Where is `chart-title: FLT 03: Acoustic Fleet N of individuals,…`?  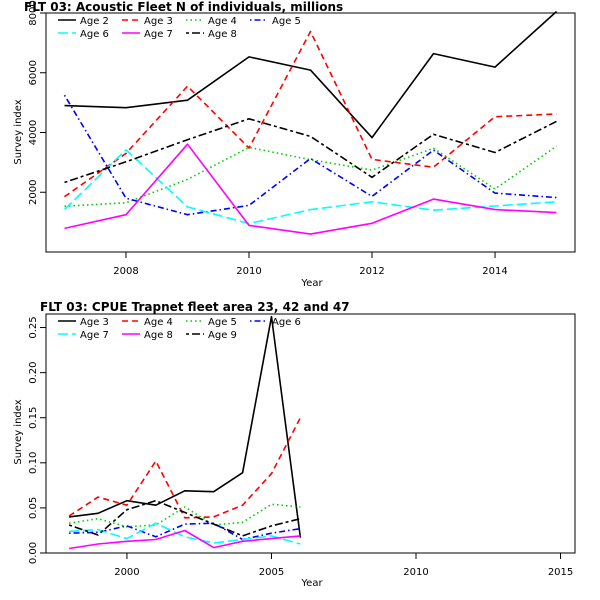 chart-title: FLT 03: Acoustic Fleet N of individuals,… is located at coordinates (183, 7).